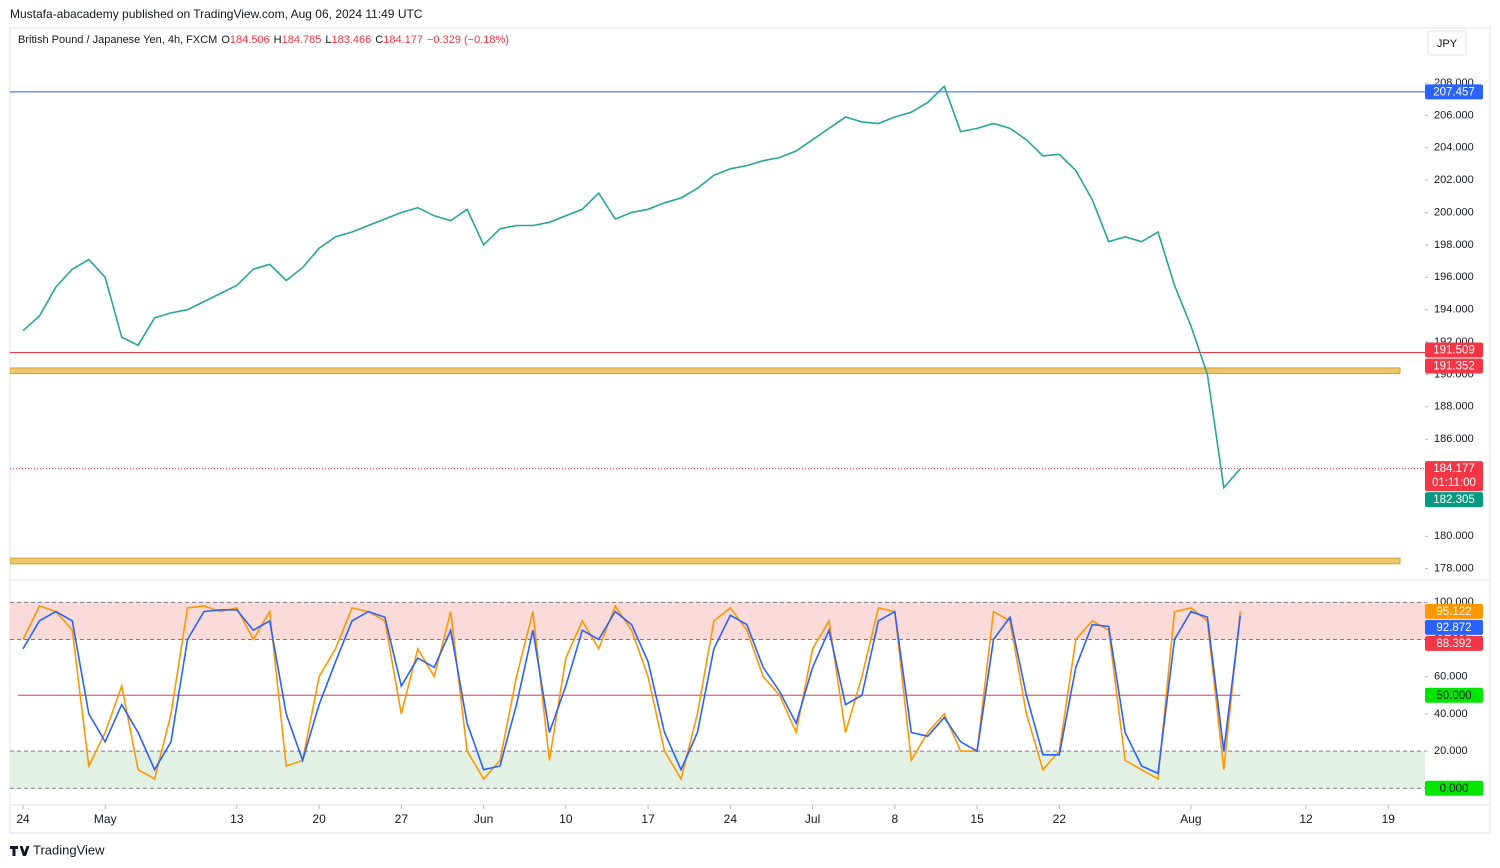  Describe the element at coordinates (118, 40) in the screenshot. I see `symbol: British Pound / Japanese Yen, 4h, FXCM` at that location.